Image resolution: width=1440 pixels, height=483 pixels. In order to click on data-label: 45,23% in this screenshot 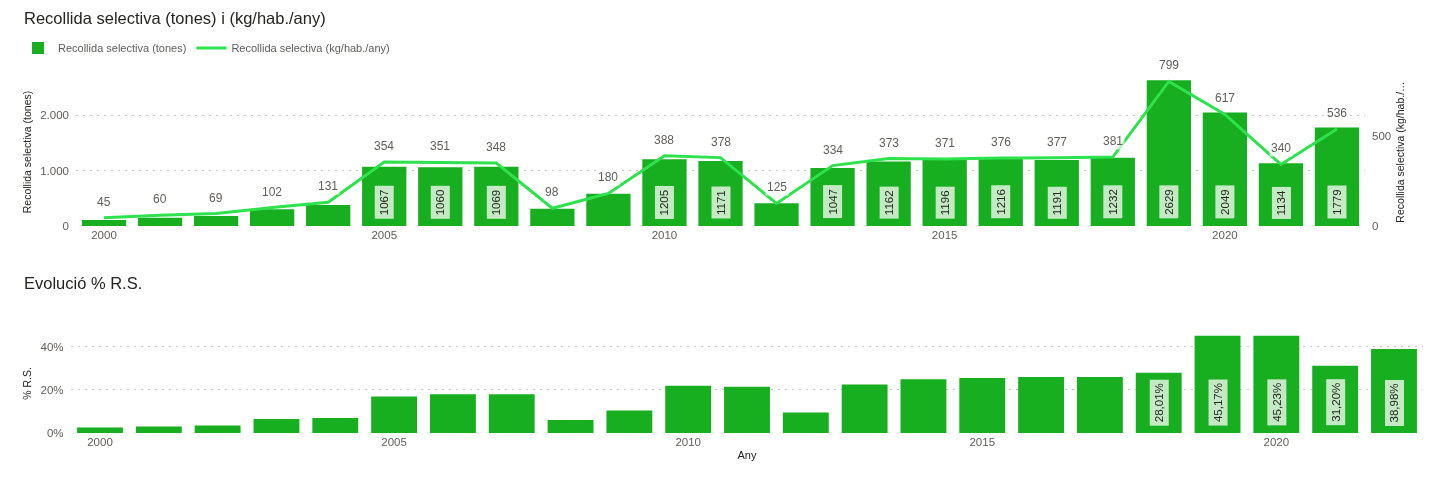, I will do `click(1276, 402)`.